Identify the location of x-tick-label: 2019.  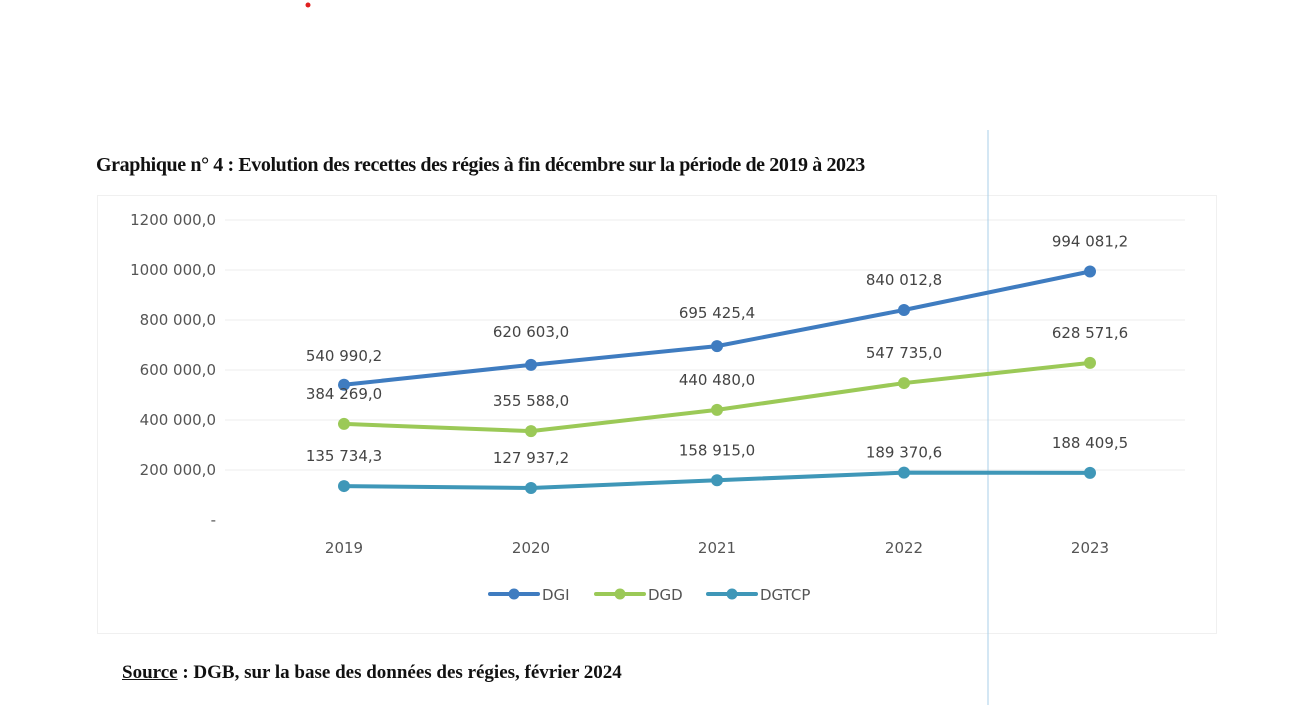
(344, 548).